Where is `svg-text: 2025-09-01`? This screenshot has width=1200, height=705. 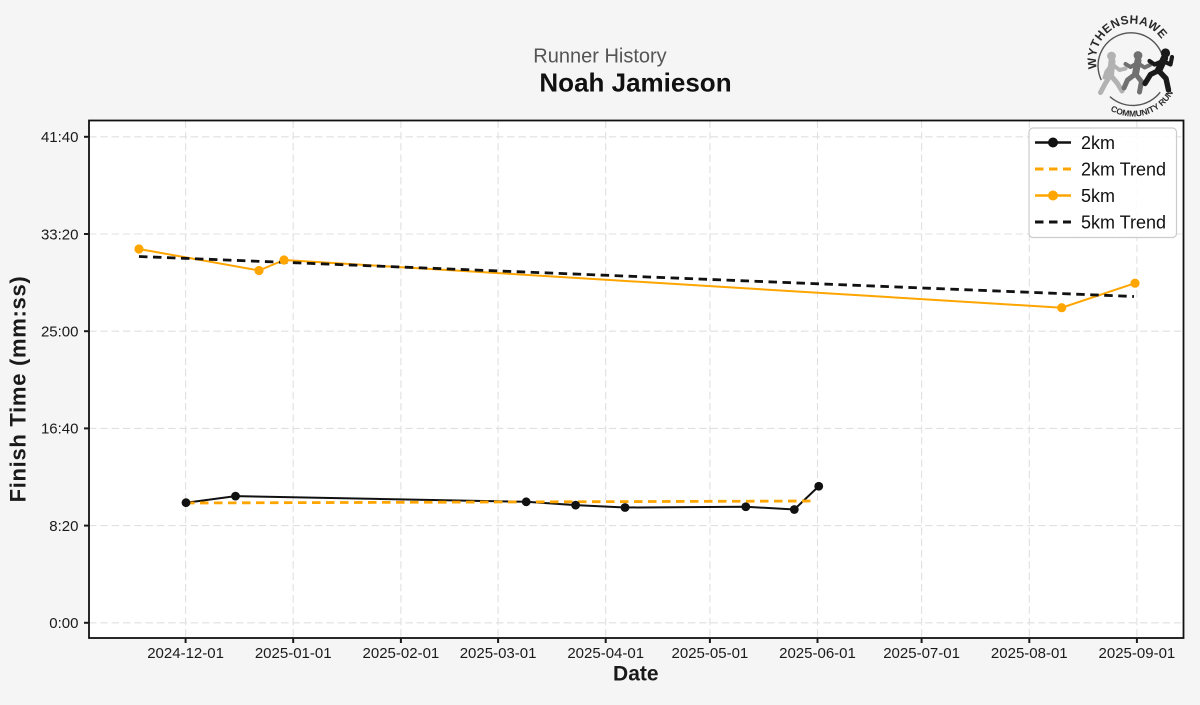
svg-text: 2025-09-01 is located at coordinates (1137, 653).